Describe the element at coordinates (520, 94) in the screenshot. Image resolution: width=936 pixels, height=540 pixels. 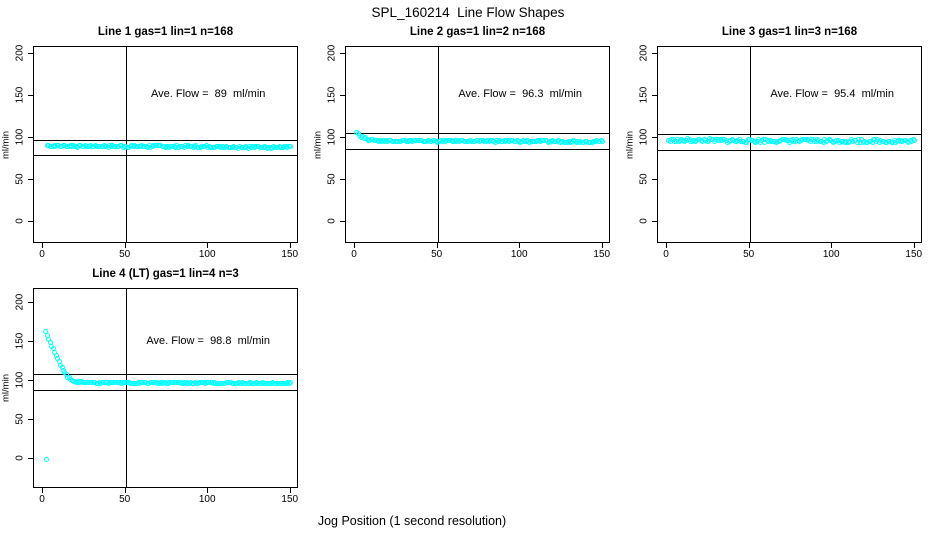
I see `ave-flow-annotation: Ave. Flow = 96.3 ml/min` at that location.